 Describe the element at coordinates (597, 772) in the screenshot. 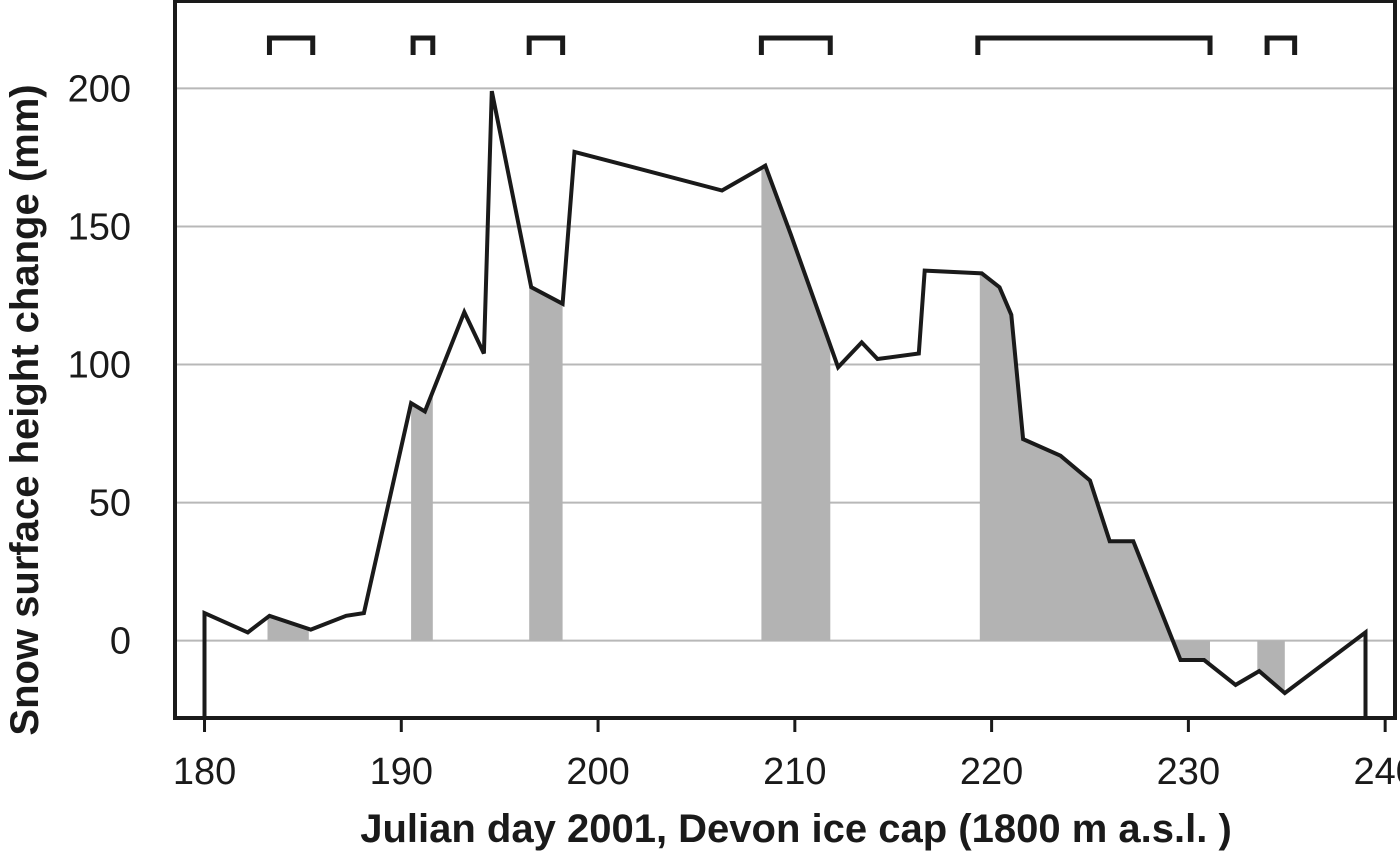

I see `x-tick-label-200: 200` at that location.